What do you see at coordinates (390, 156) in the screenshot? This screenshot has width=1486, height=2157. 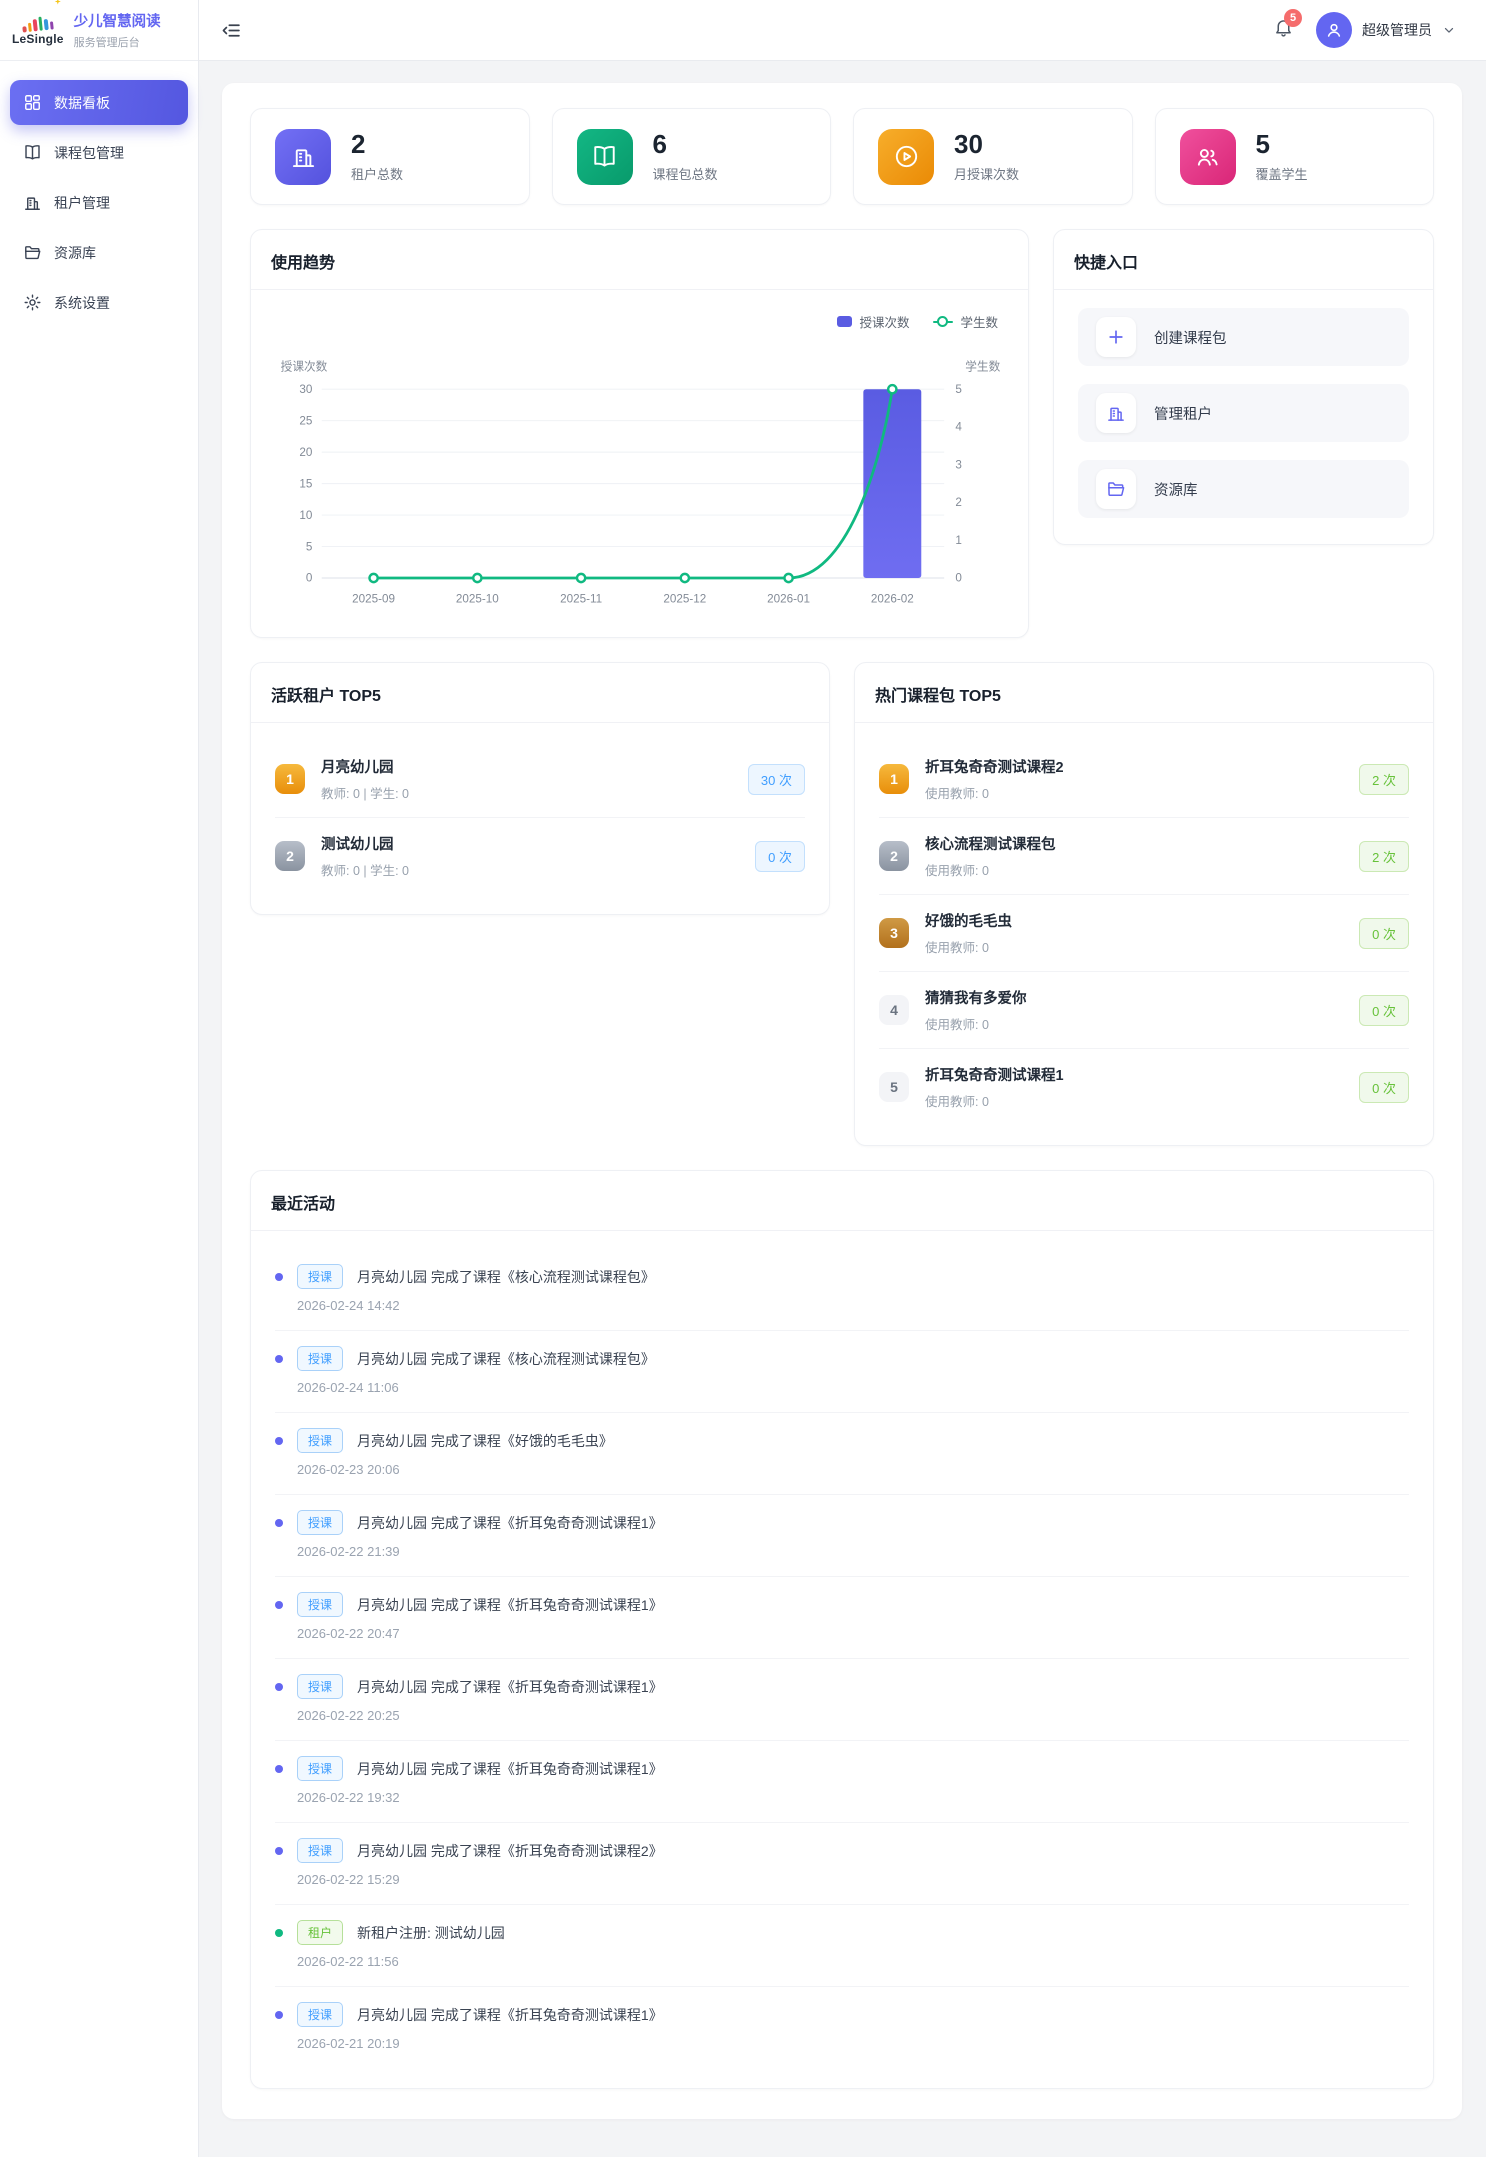 I see `stat-card: 2 租户总数` at bounding box center [390, 156].